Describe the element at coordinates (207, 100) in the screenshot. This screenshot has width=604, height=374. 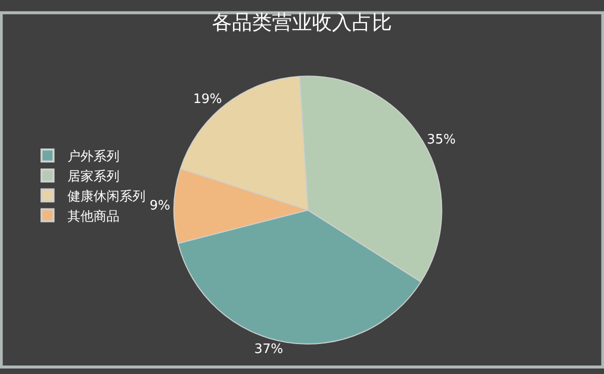
I see `data-label: 19%` at that location.